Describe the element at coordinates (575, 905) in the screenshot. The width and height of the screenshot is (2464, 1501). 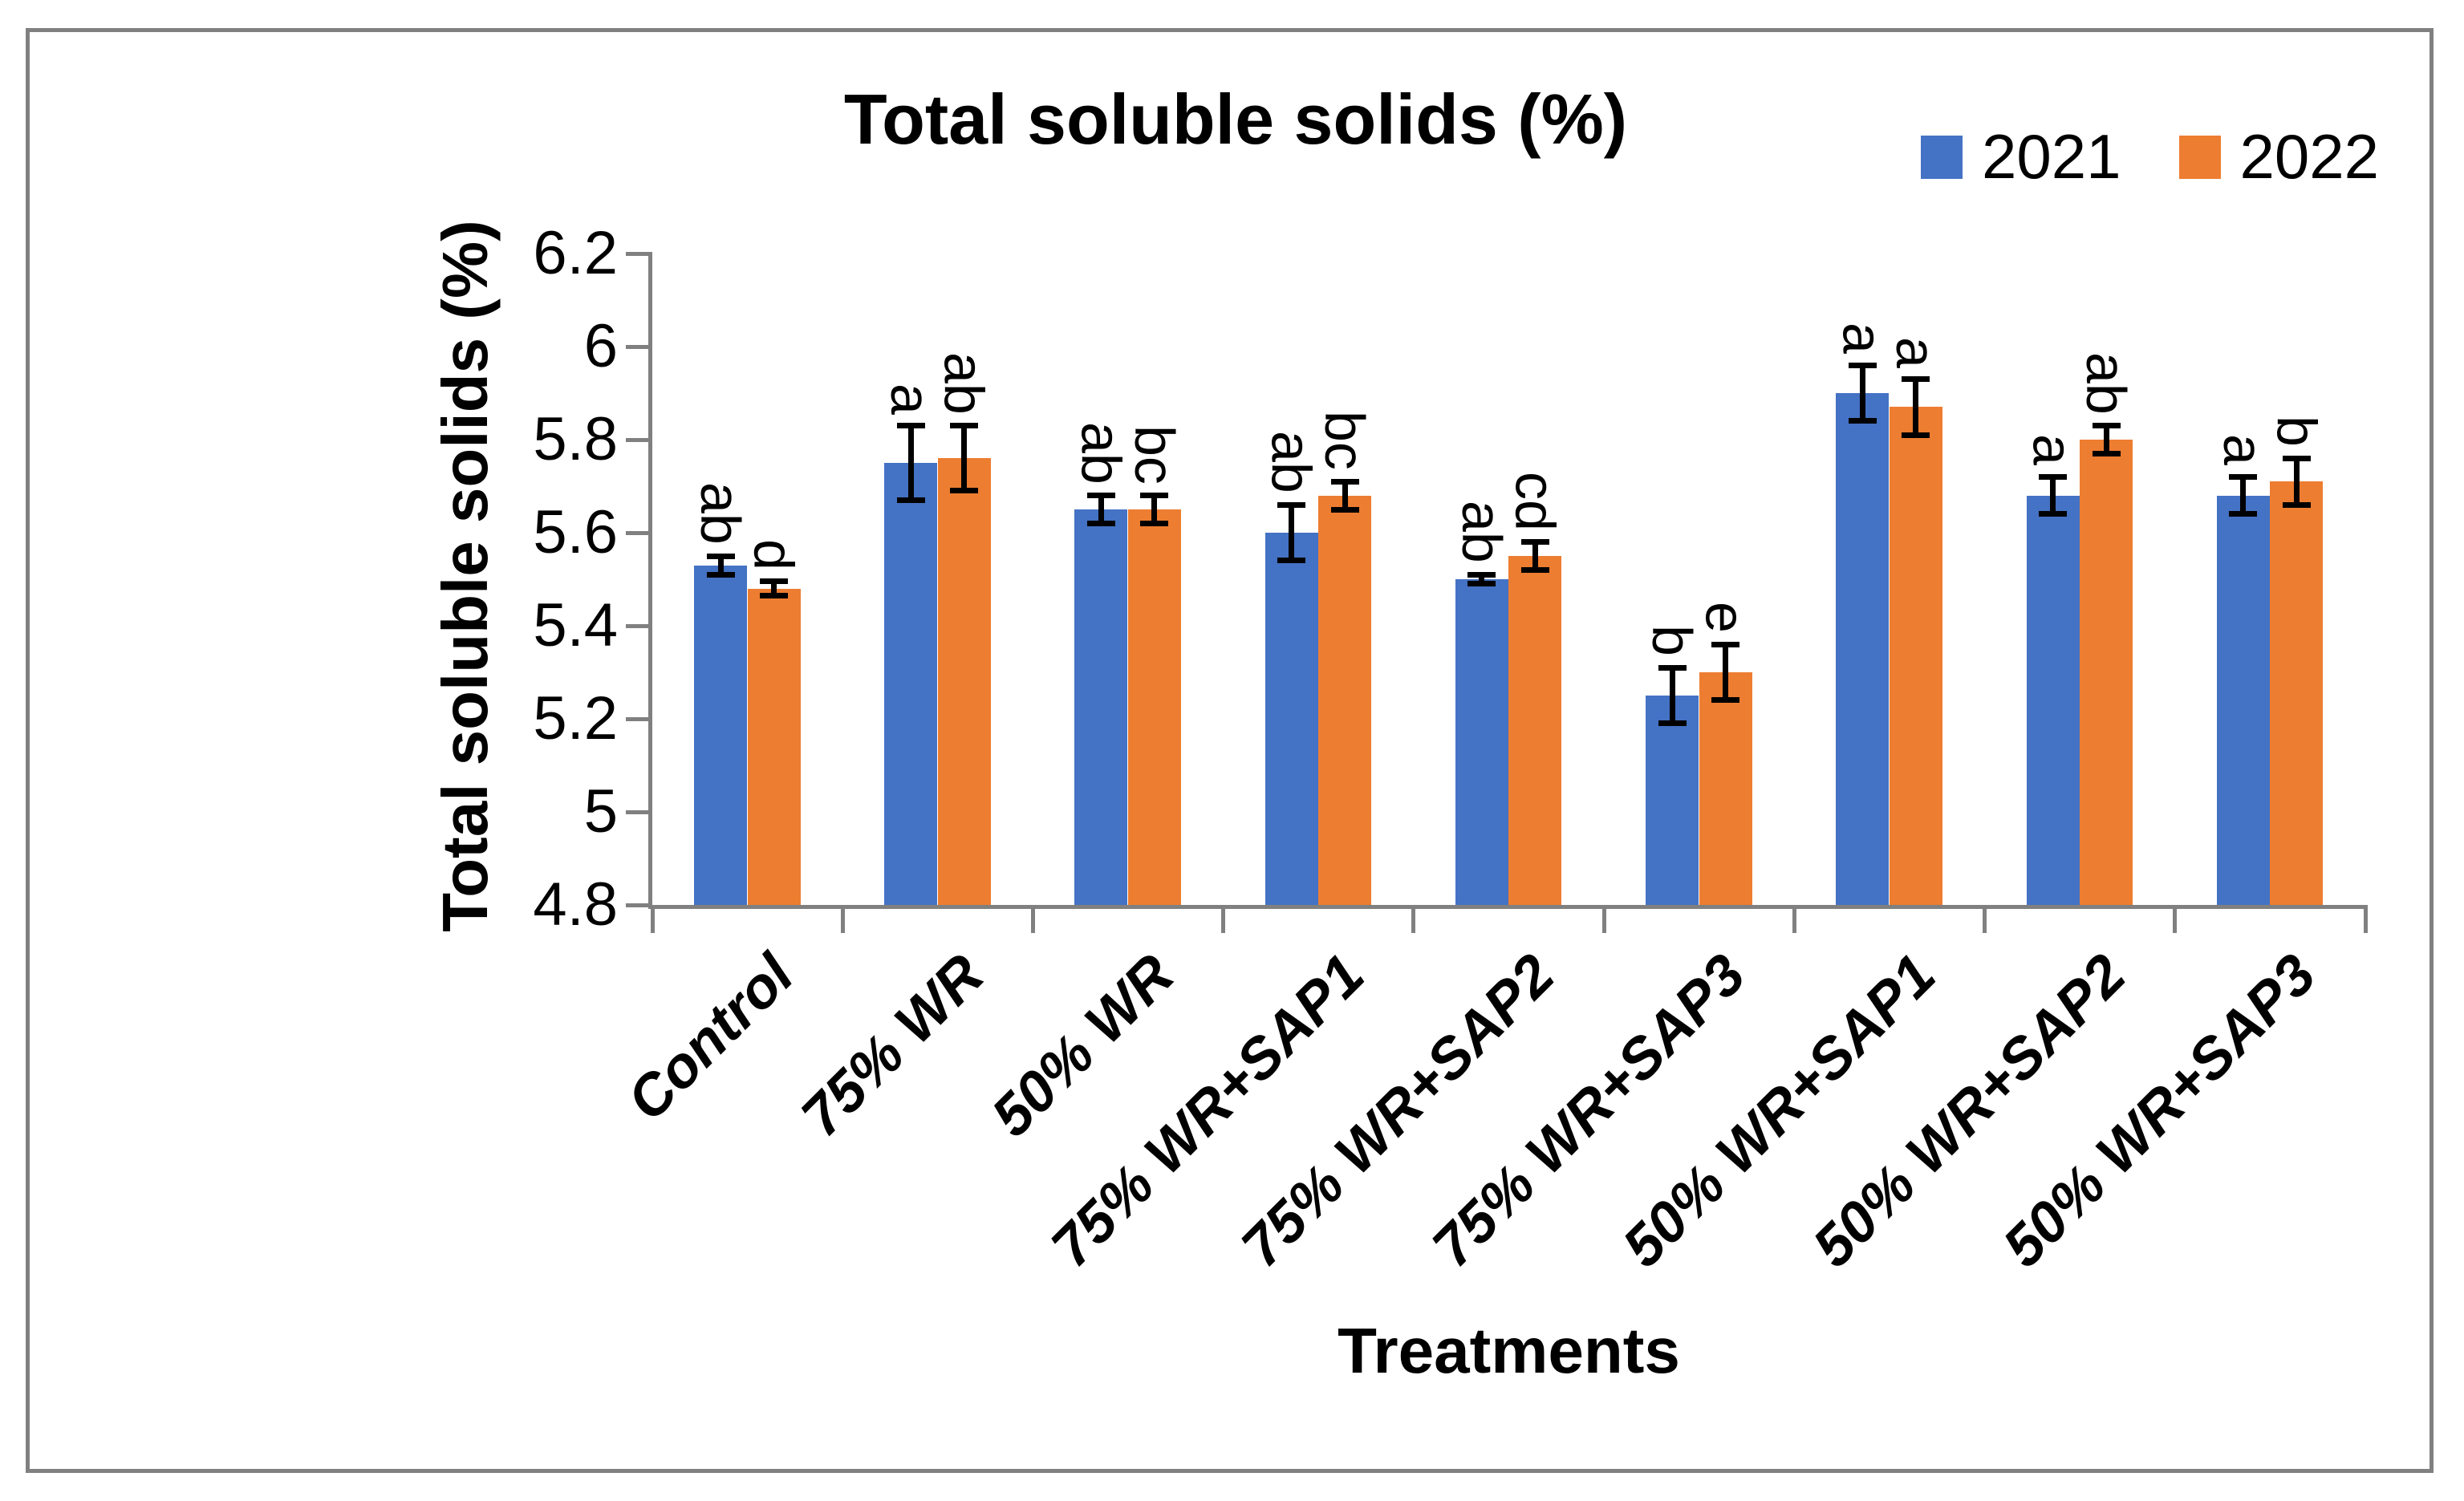
I see `y-axis-tick-label: 4.8` at that location.